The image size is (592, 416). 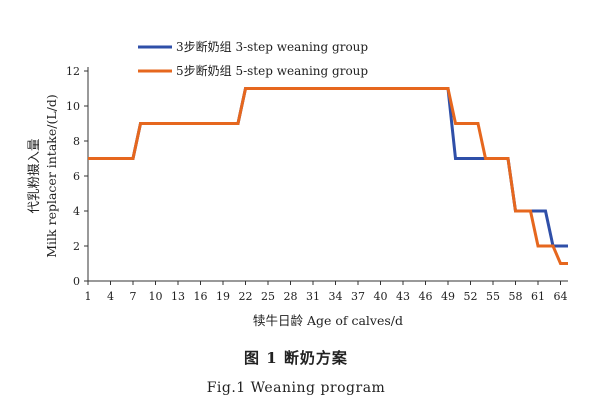 What do you see at coordinates (296, 388) in the screenshot?
I see `figure-caption-en: Fig.1 Weaning program` at bounding box center [296, 388].